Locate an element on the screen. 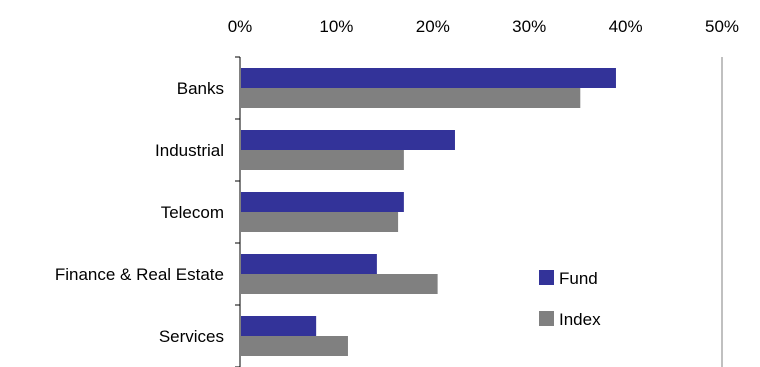 This screenshot has width=760, height=367. y-axis-tick-marks is located at coordinates (237, 211).